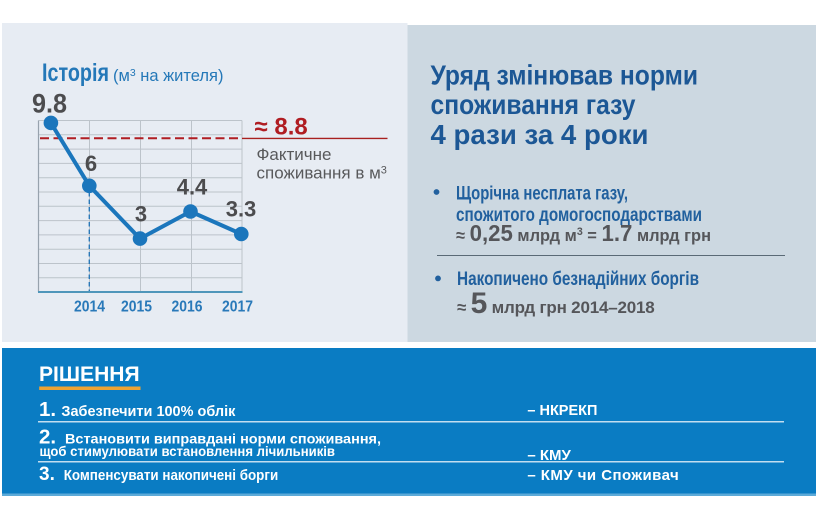  What do you see at coordinates (579, 215) in the screenshot?
I see `svg-text: спожитого домогосподарствами` at bounding box center [579, 215].